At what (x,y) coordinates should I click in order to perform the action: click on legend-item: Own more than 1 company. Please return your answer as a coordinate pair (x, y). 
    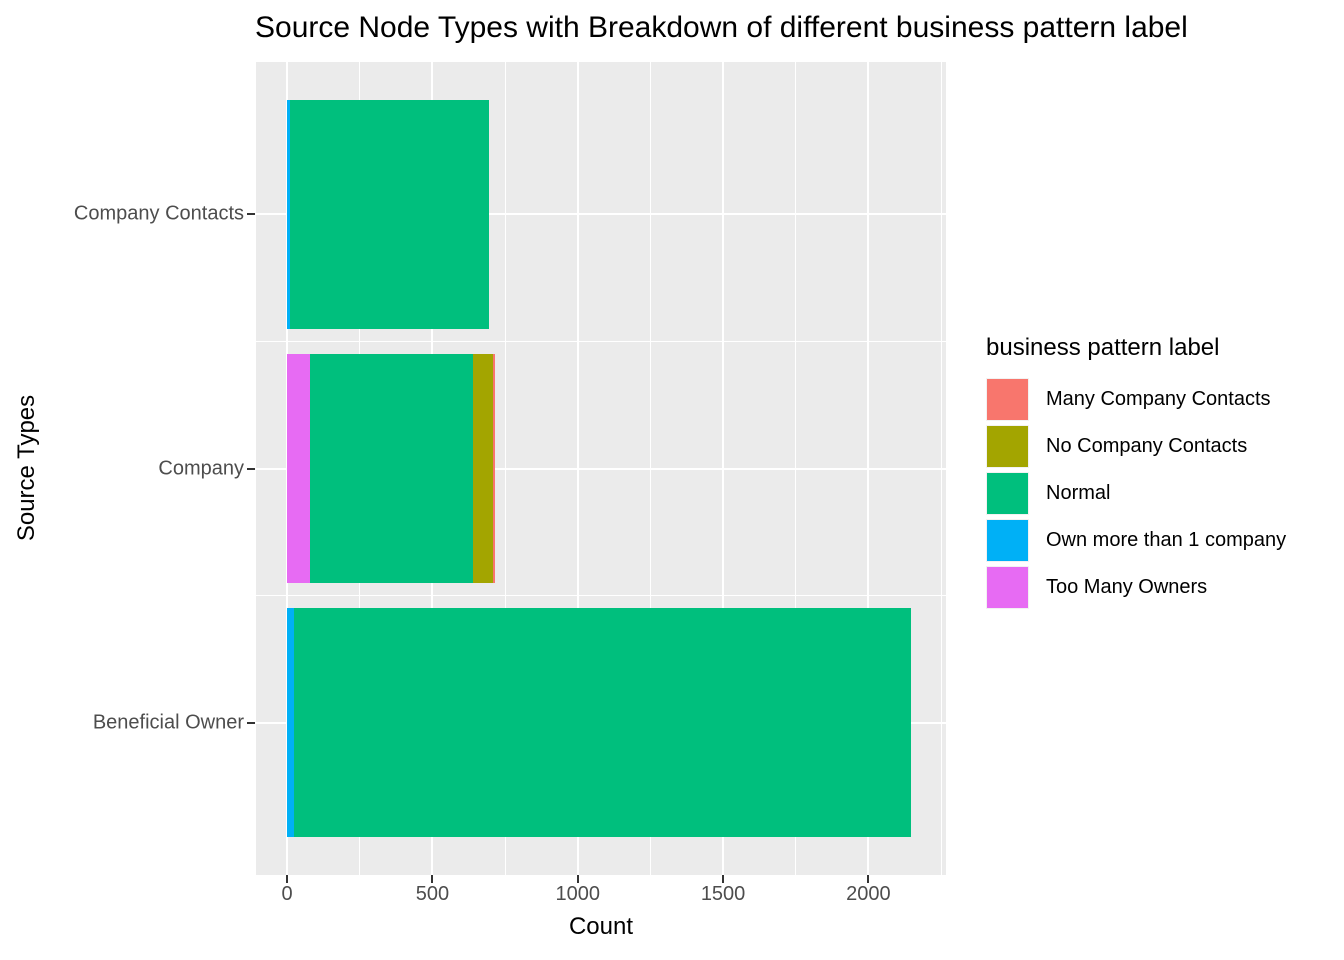
    Looking at the image, I should click on (1136, 540).